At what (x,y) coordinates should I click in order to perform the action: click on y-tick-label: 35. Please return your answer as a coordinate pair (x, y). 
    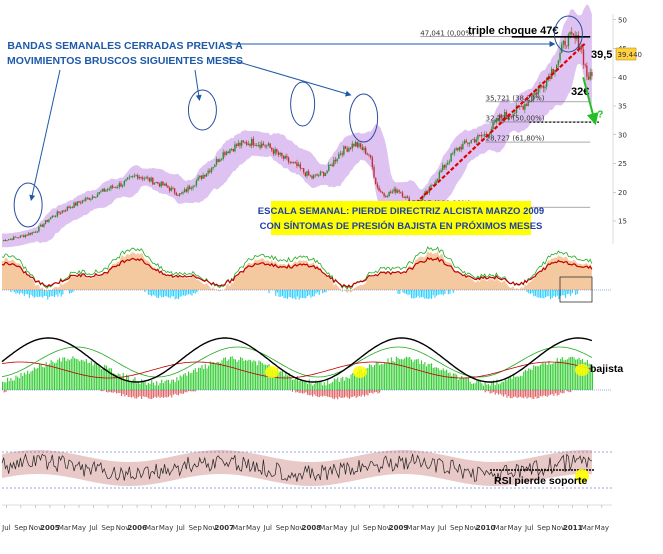
    Looking at the image, I should click on (622, 107).